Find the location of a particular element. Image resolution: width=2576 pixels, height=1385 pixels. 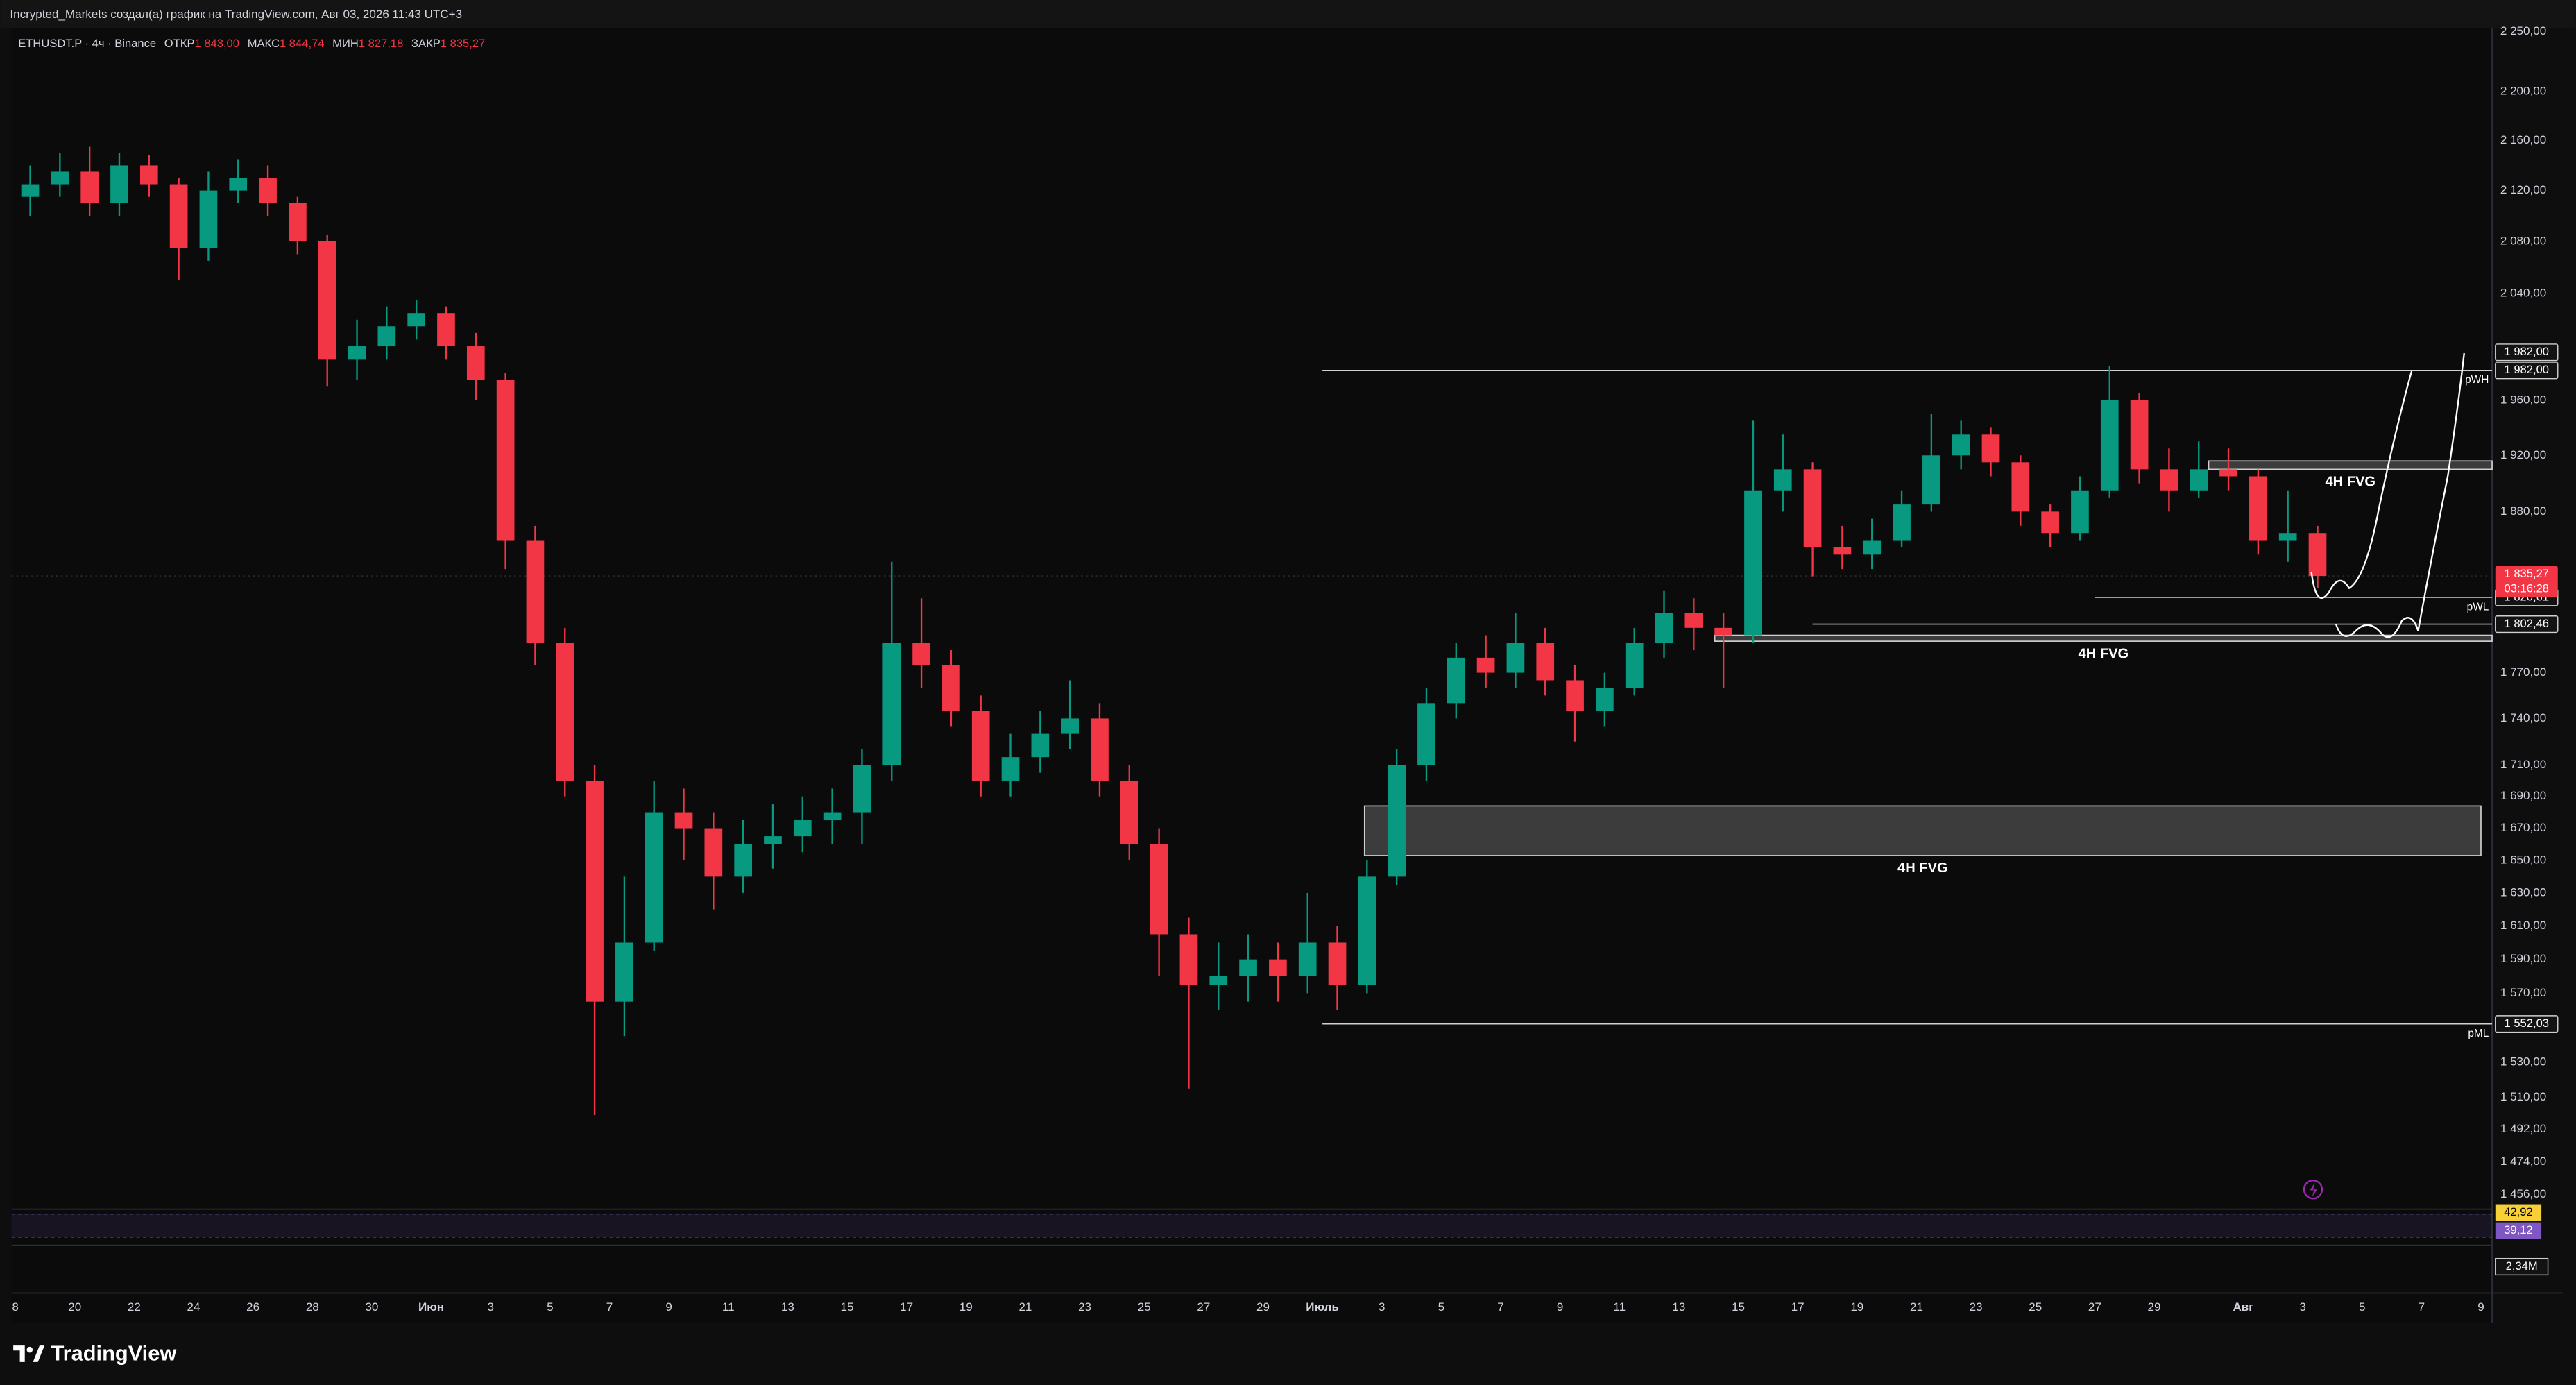

logo-text: TradingView is located at coordinates (114, 1353).